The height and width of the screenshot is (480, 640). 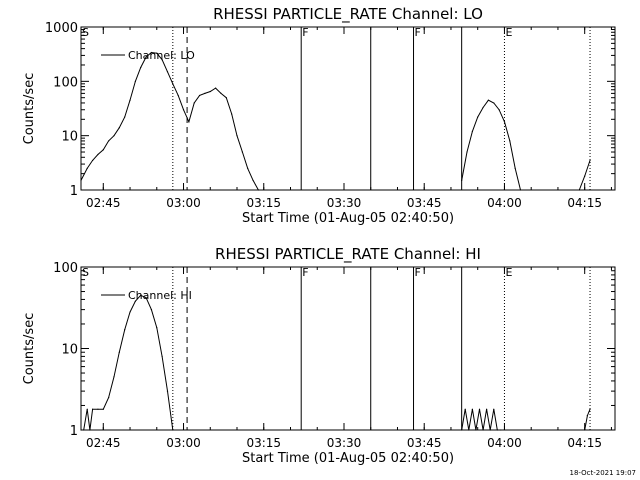 What do you see at coordinates (348, 14) in the screenshot?
I see `chart-title: RHESSI PARTICLE_RATE Channel: LO` at bounding box center [348, 14].